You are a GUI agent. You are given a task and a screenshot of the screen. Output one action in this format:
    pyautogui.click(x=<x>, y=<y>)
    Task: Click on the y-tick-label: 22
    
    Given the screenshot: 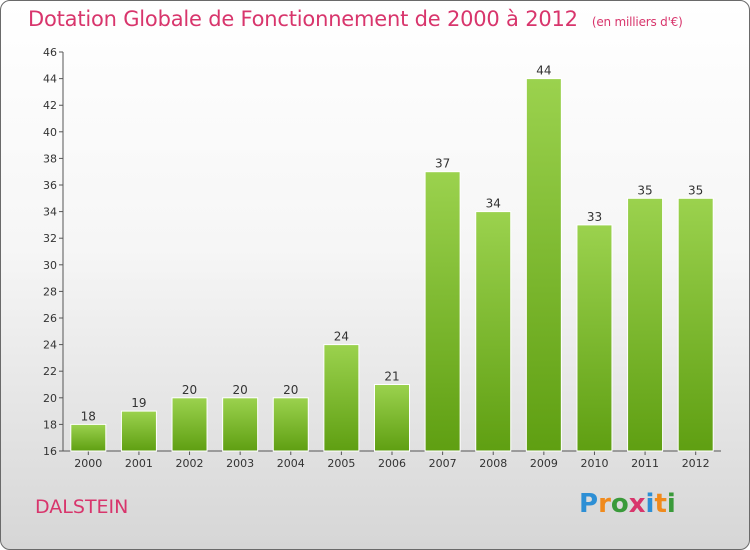 What is the action you would take?
    pyautogui.click(x=50, y=371)
    